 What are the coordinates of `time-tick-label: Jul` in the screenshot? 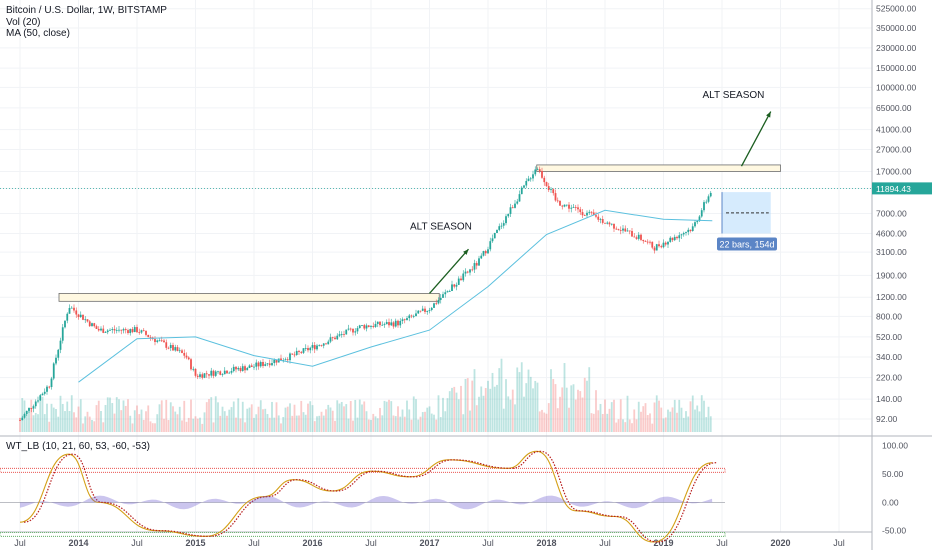 It's located at (20, 543).